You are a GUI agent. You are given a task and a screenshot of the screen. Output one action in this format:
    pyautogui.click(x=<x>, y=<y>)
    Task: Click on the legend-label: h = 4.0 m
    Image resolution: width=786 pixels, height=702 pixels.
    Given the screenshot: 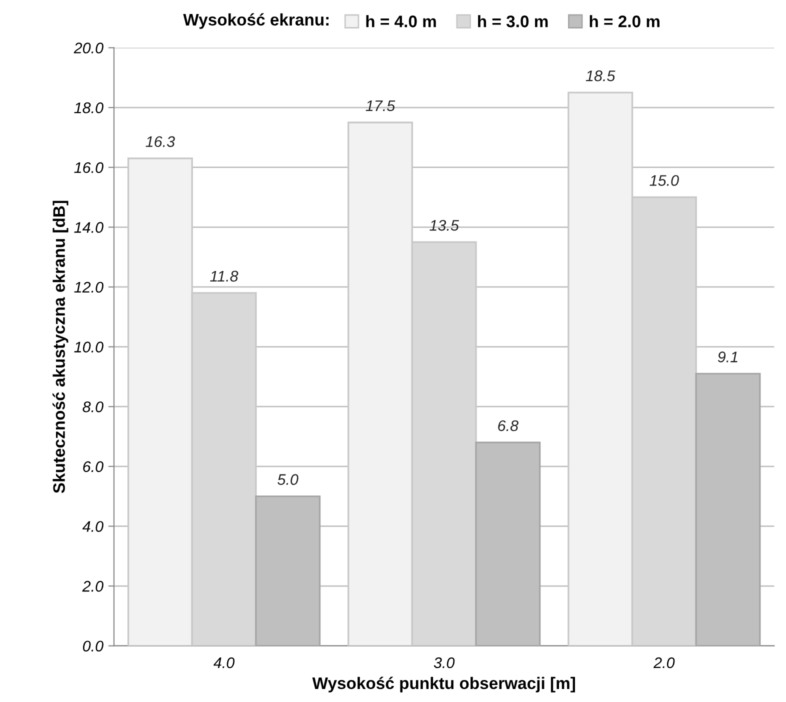 What is the action you would take?
    pyautogui.click(x=401, y=21)
    